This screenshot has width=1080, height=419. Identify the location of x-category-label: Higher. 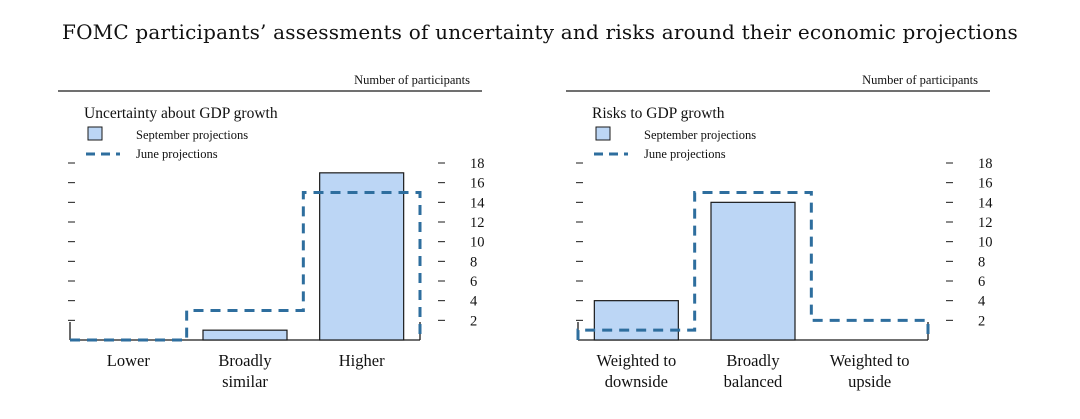
(362, 360).